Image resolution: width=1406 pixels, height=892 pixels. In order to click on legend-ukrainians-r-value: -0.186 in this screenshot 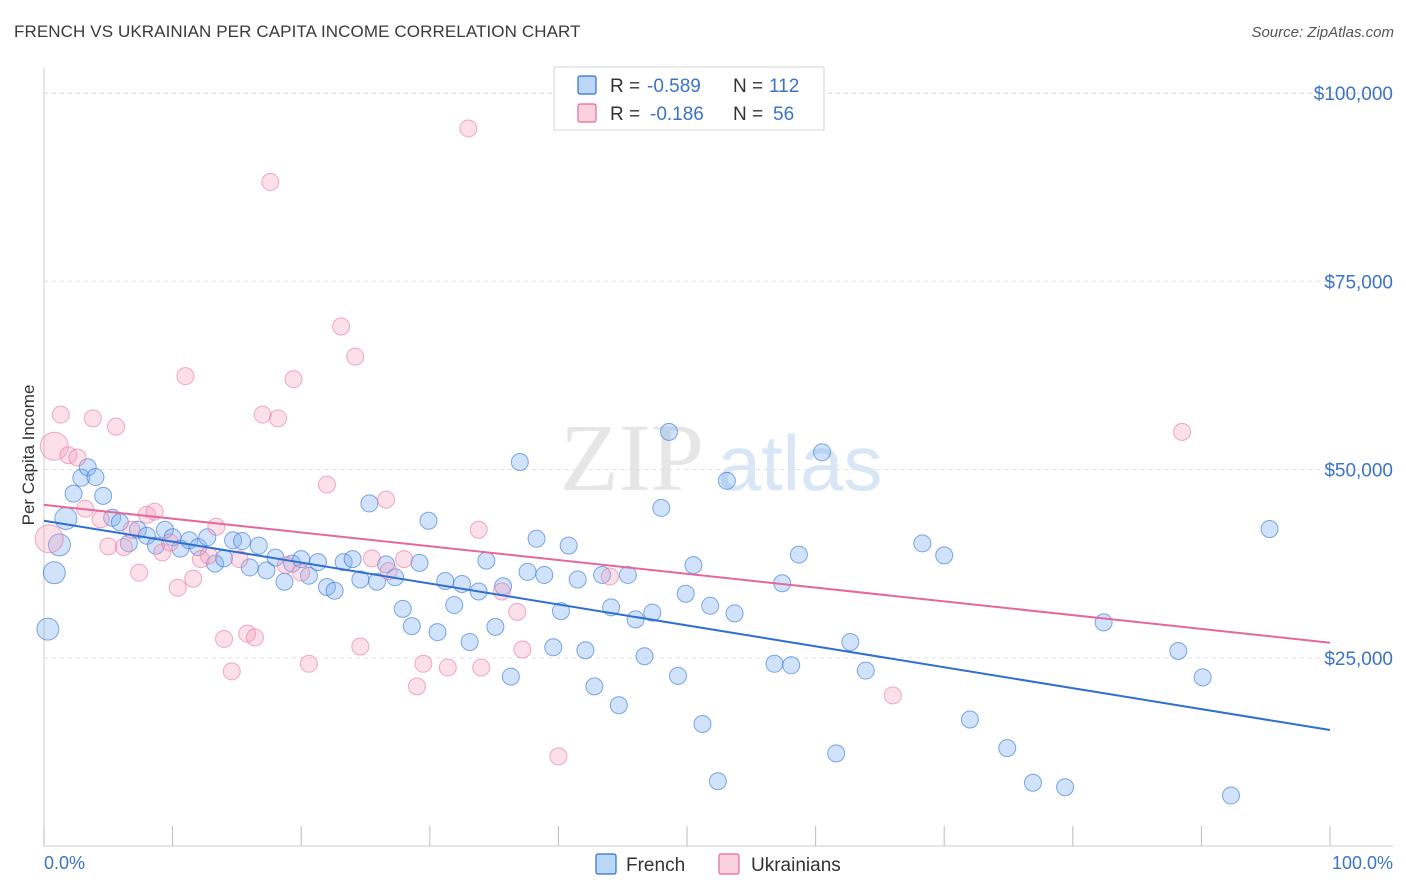, I will do `click(677, 114)`.